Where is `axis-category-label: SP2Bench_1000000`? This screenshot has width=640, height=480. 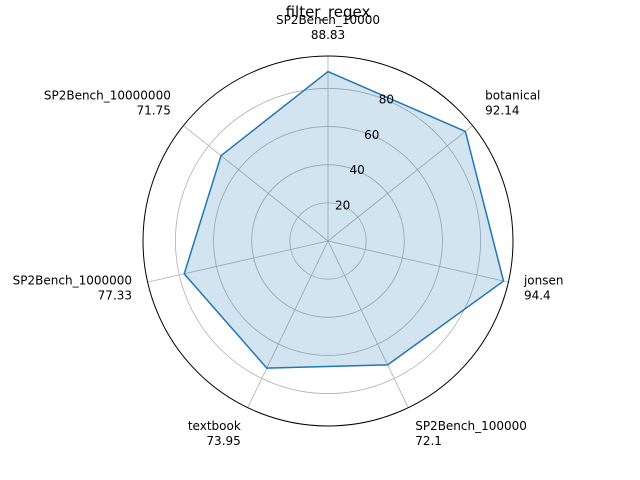 axis-category-label: SP2Bench_1000000 is located at coordinates (72, 281).